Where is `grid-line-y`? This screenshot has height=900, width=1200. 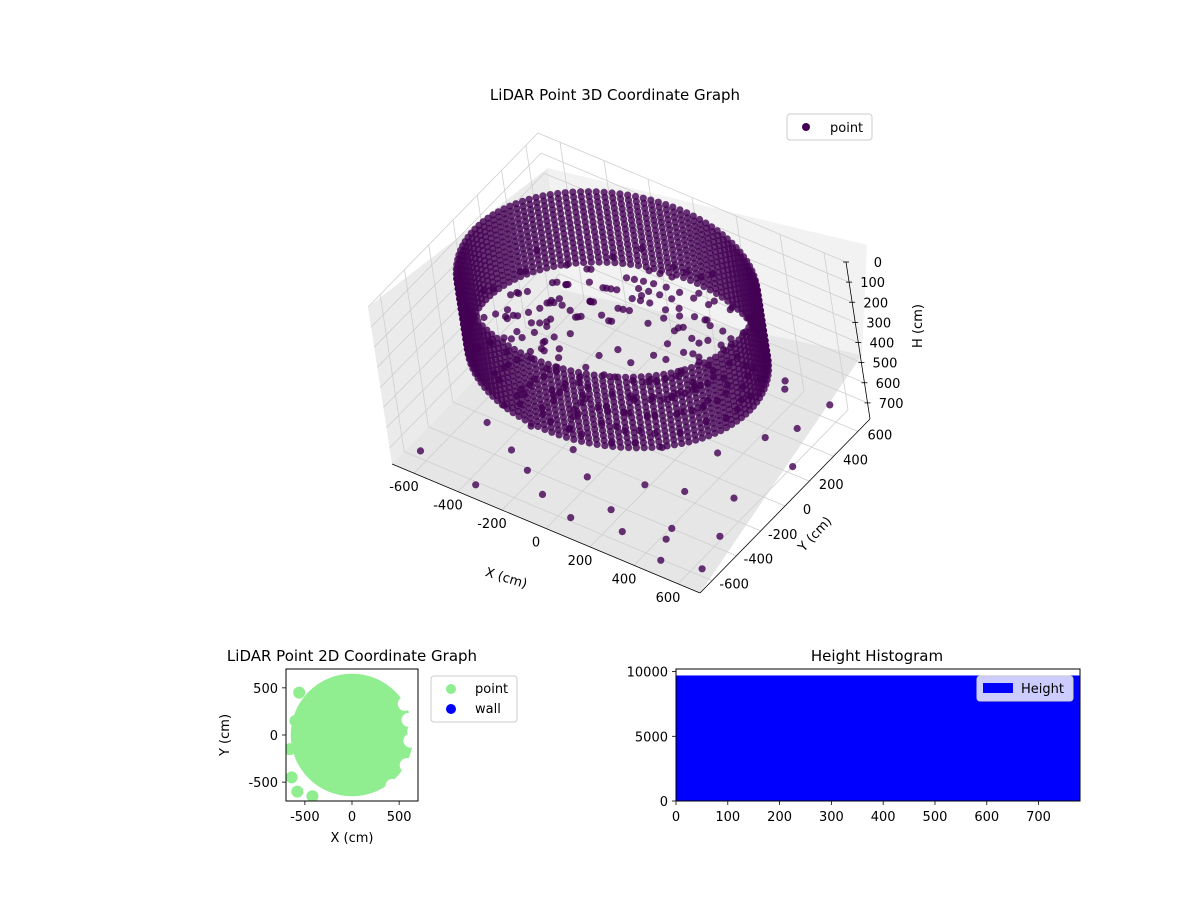 grid-line-y is located at coordinates (606, 466).